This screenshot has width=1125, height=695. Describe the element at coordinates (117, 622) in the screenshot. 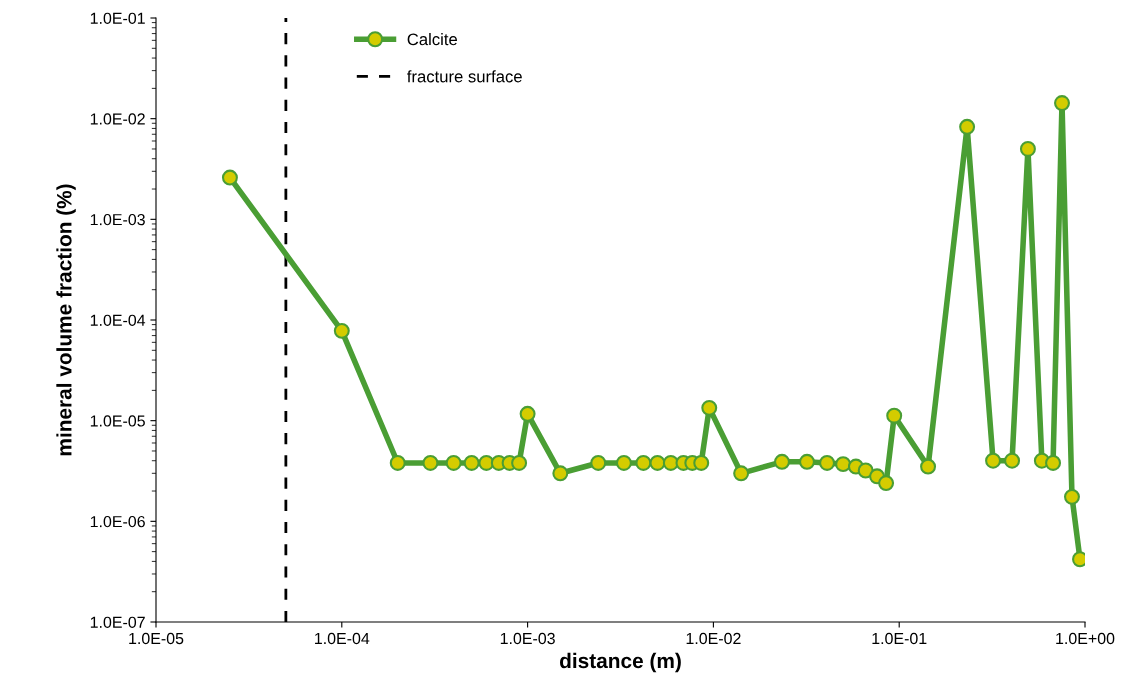

I see `y-tick-label: 1.0E-07` at that location.